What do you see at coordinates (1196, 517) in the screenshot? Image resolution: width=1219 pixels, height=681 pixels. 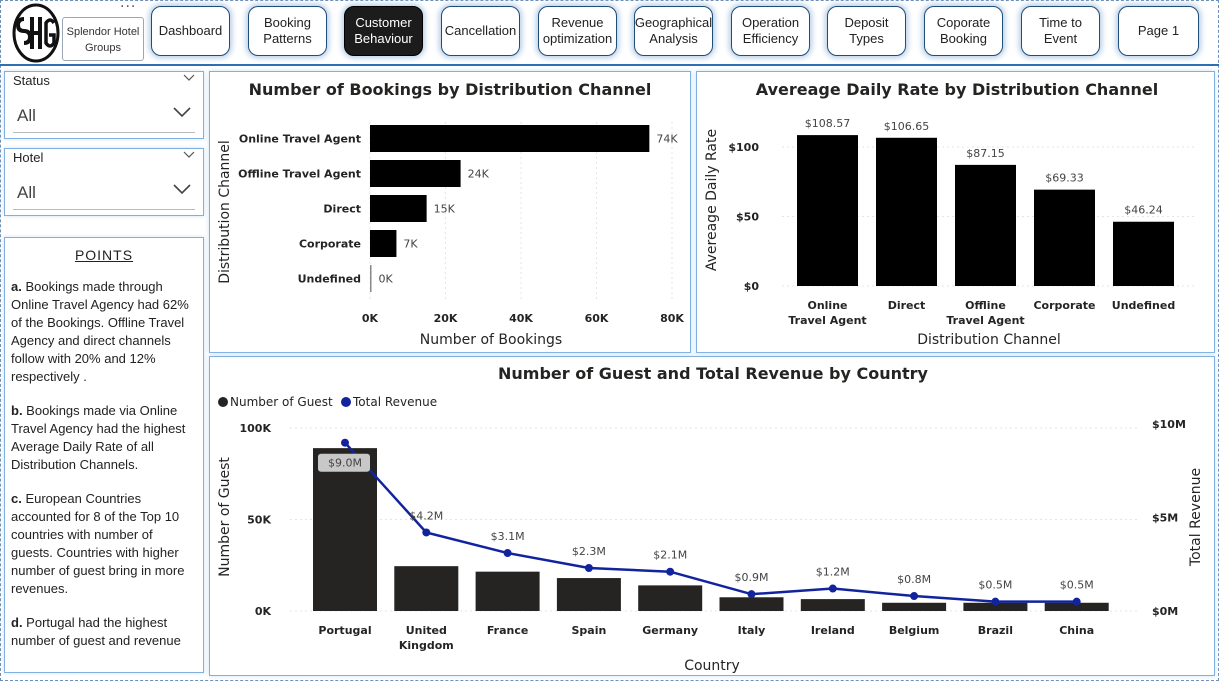 I see `y2-axis-title: Total Revenue` at bounding box center [1196, 517].